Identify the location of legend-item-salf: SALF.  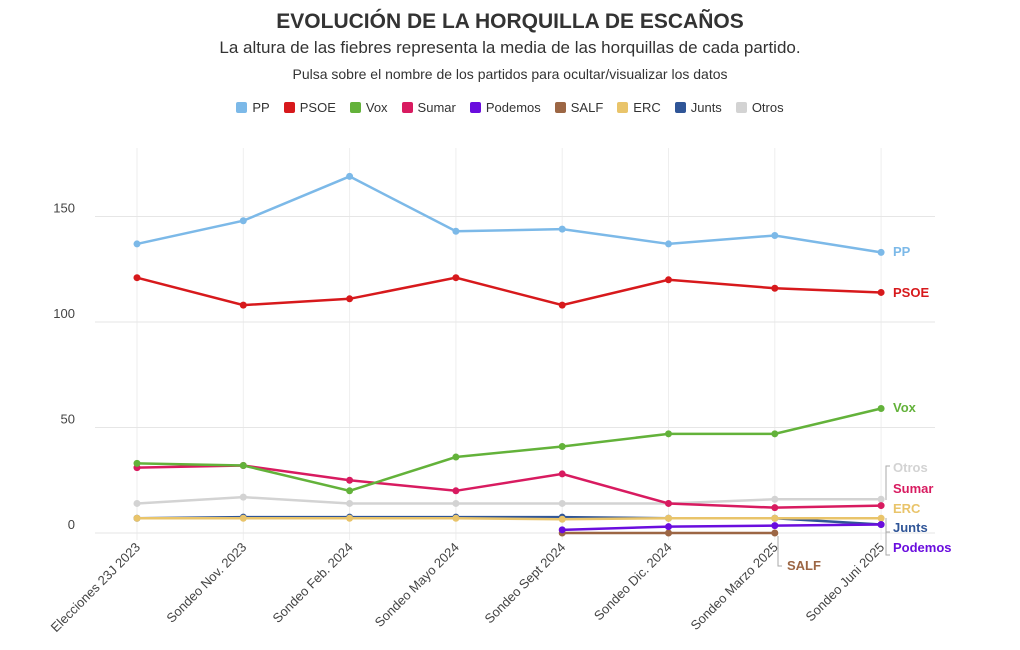
(579, 107).